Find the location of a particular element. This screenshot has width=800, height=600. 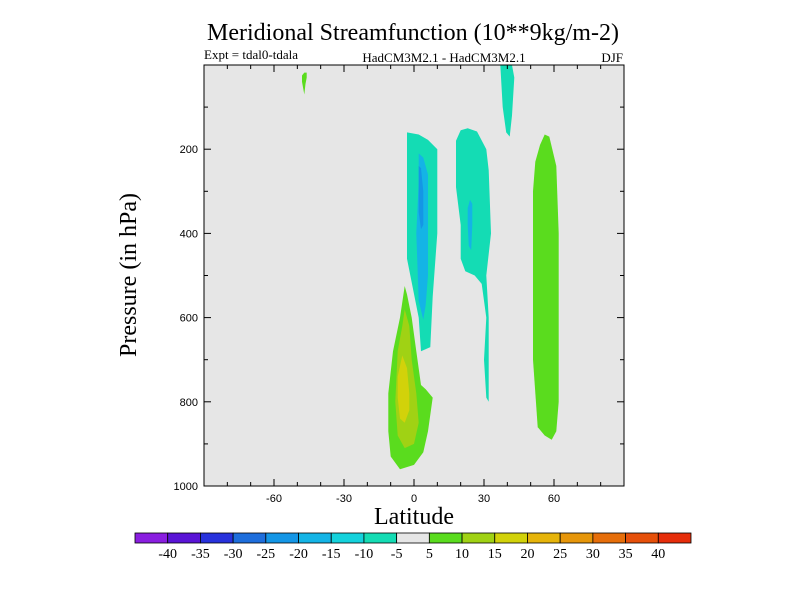

x-tick-label: 30 is located at coordinates (484, 499).